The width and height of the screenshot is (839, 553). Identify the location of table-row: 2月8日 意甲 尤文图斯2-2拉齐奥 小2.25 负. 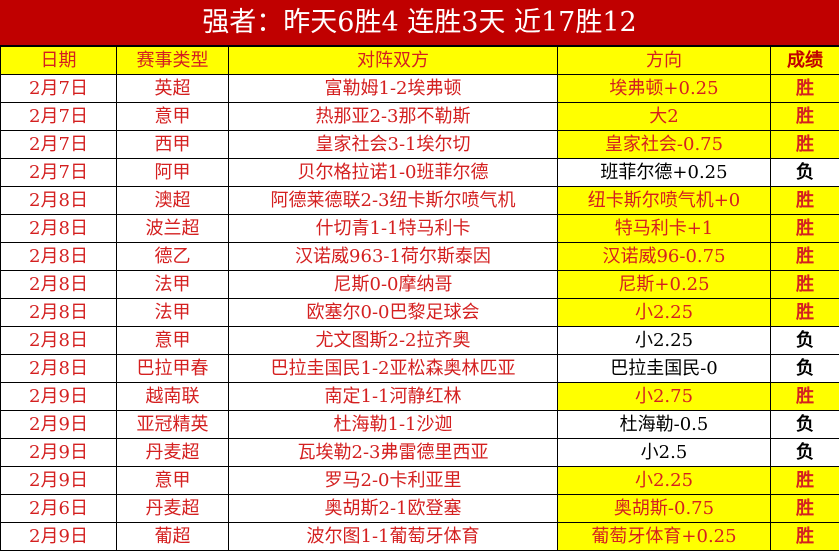
(419, 340).